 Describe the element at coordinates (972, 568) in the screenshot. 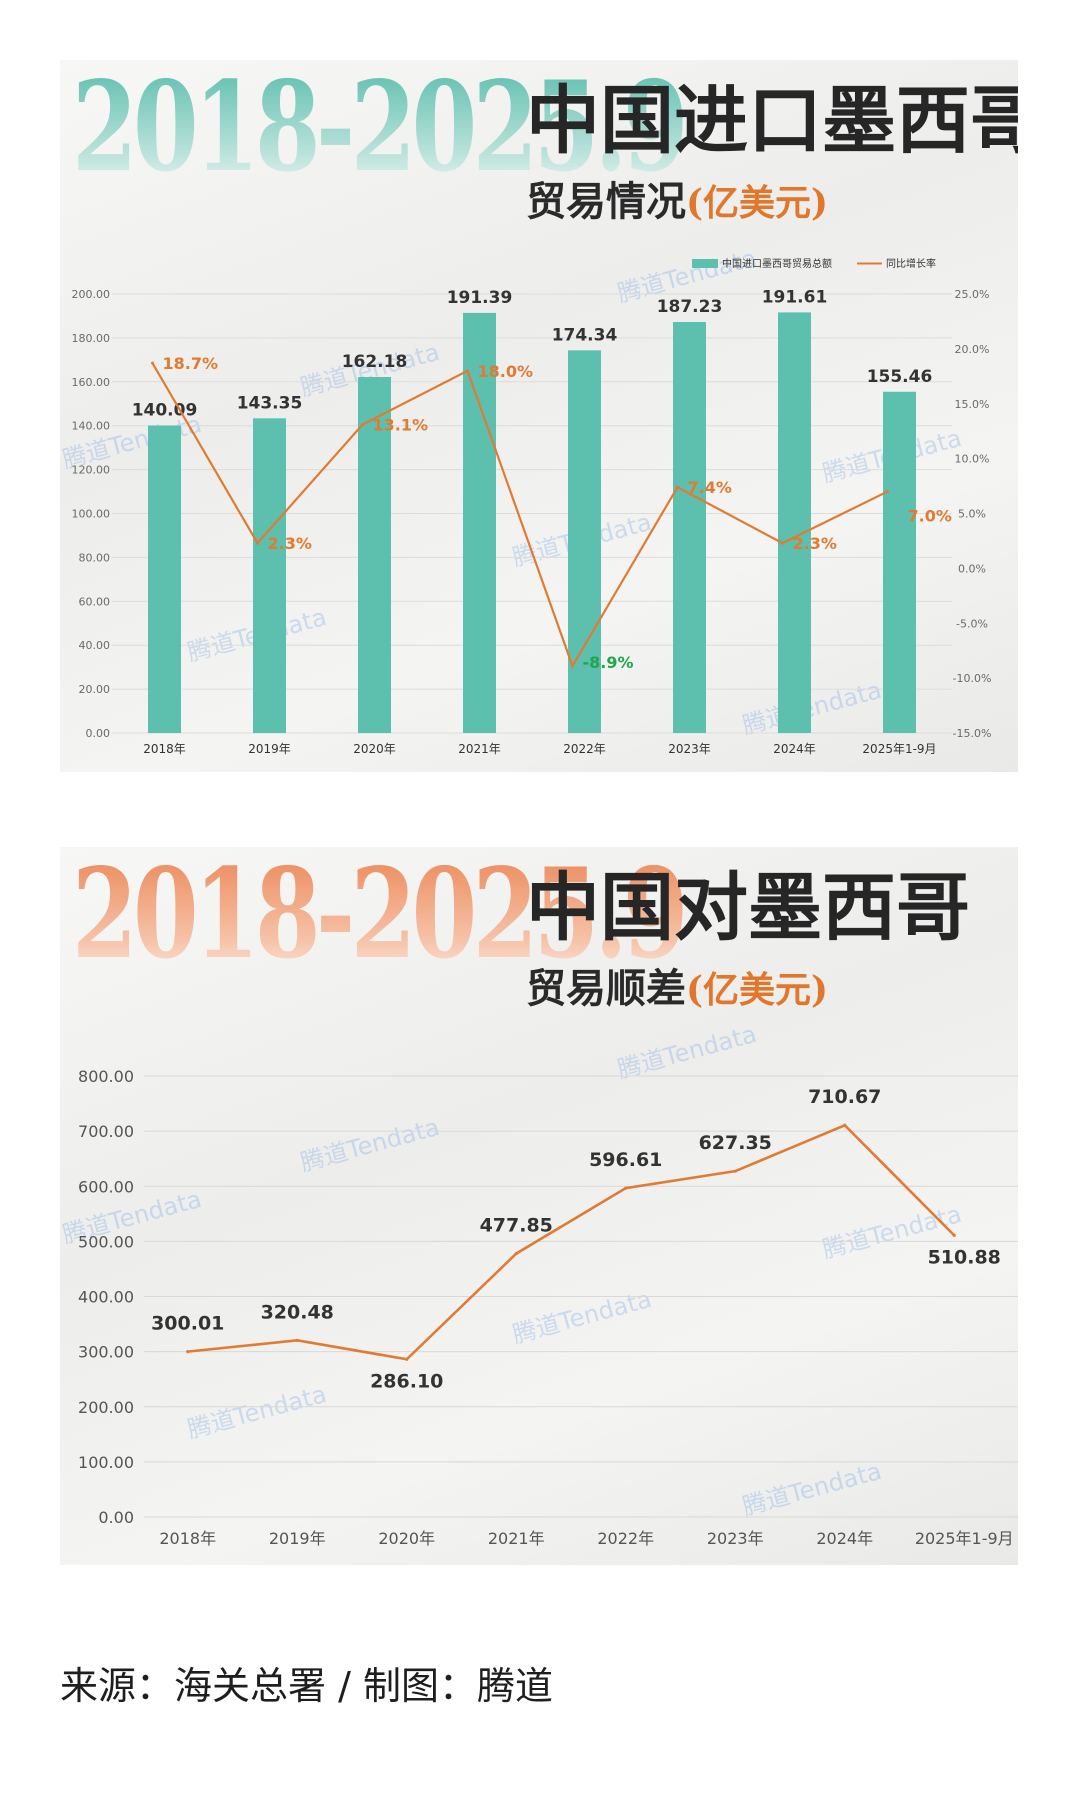

I see `y2-tick-label: 0.0%` at that location.